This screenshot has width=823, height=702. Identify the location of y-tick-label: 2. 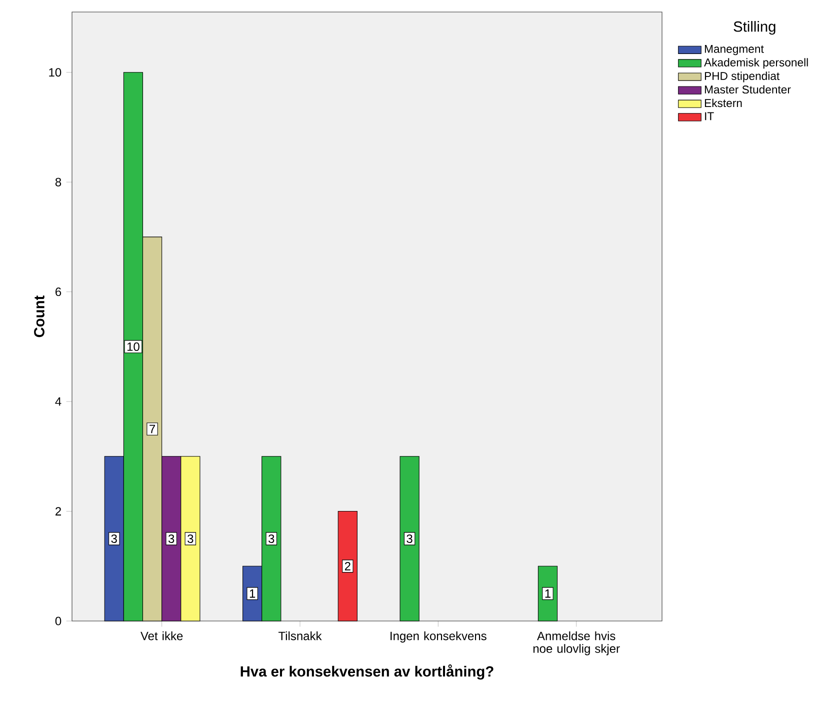
(58, 511).